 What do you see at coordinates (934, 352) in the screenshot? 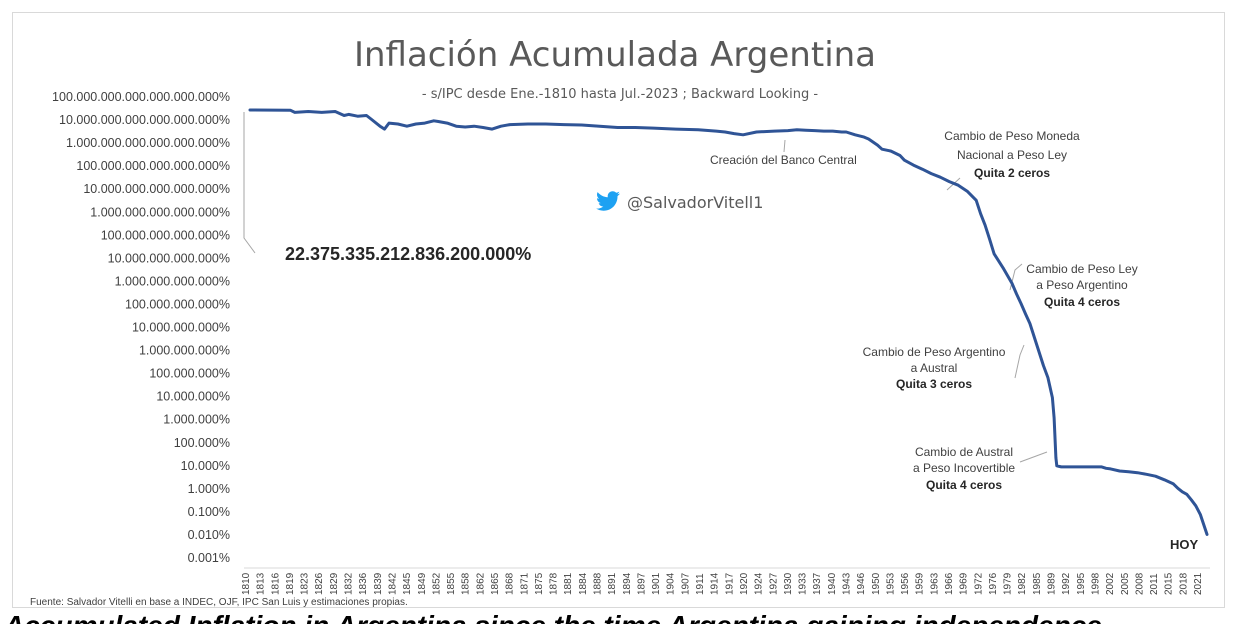
I see `austral-line1: Cambio de Peso Argentino` at bounding box center [934, 352].